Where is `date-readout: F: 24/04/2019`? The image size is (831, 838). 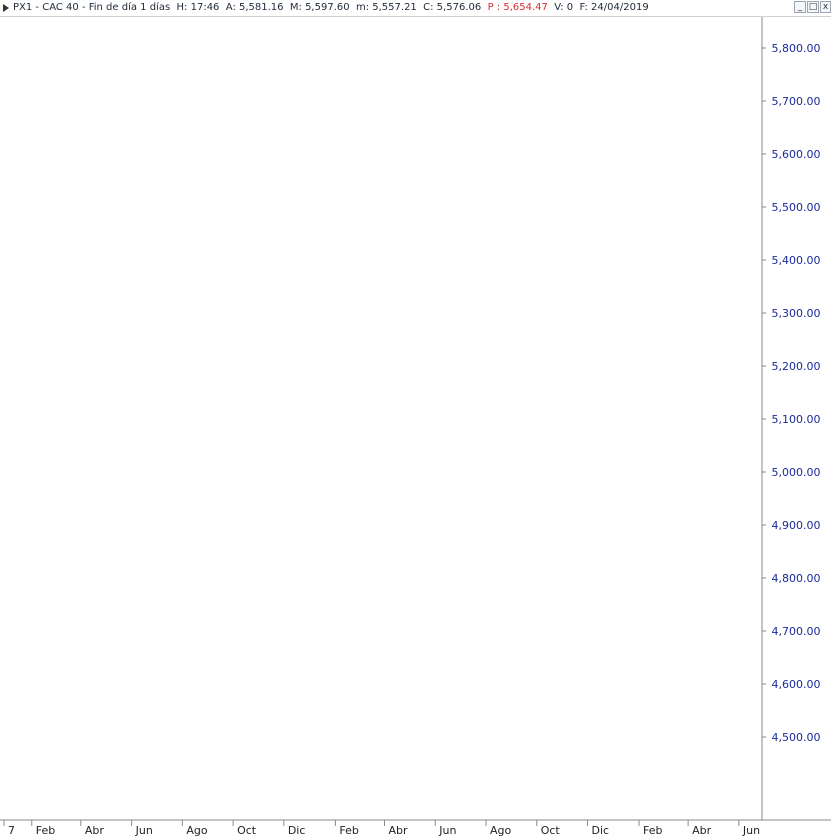
date-readout: F: 24/04/2019 is located at coordinates (614, 7).